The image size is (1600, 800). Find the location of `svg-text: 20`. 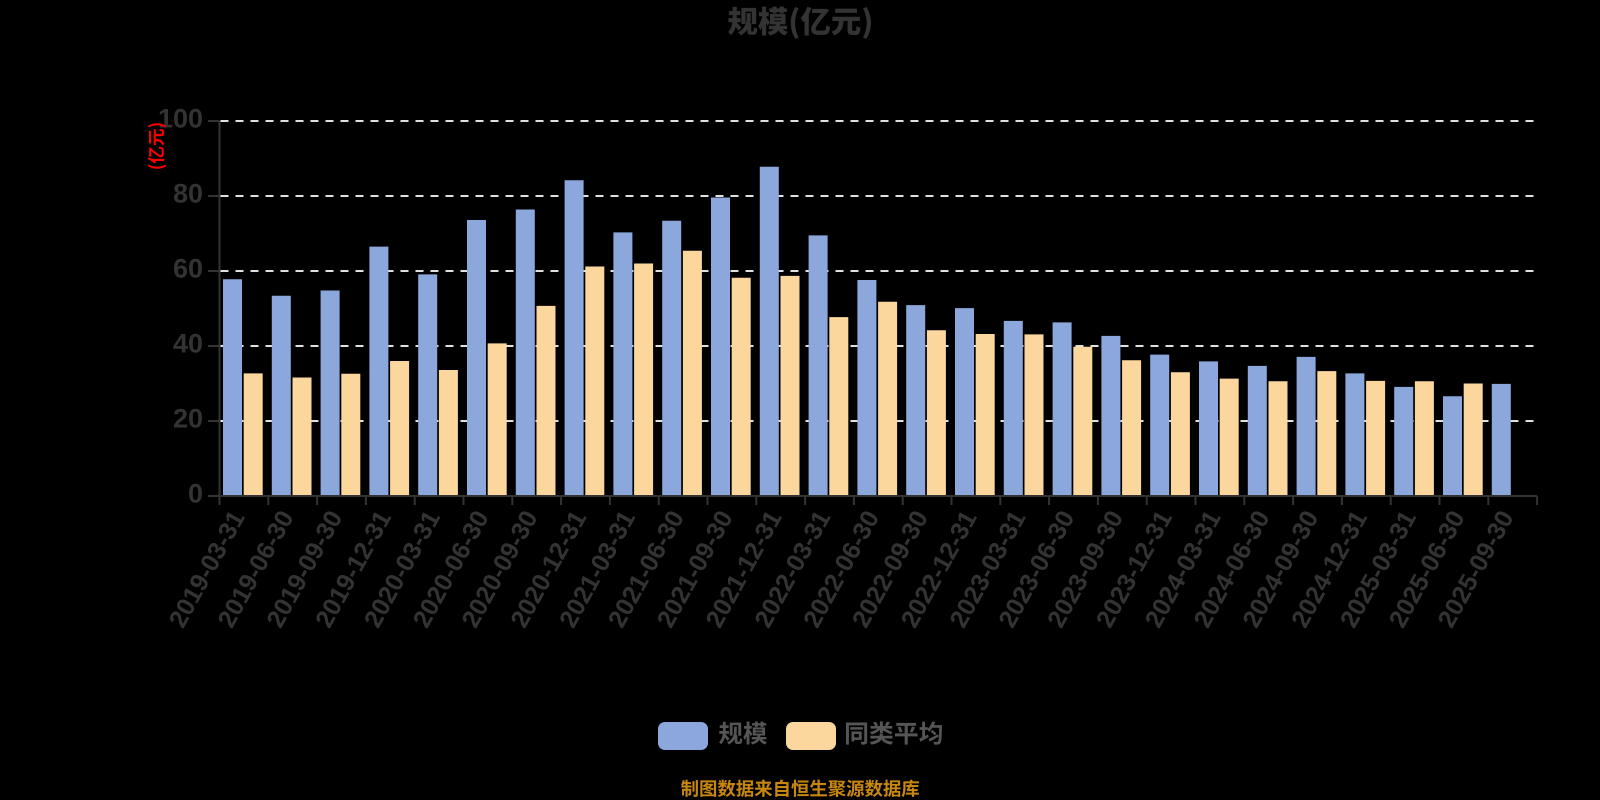

svg-text: 20 is located at coordinates (188, 418).